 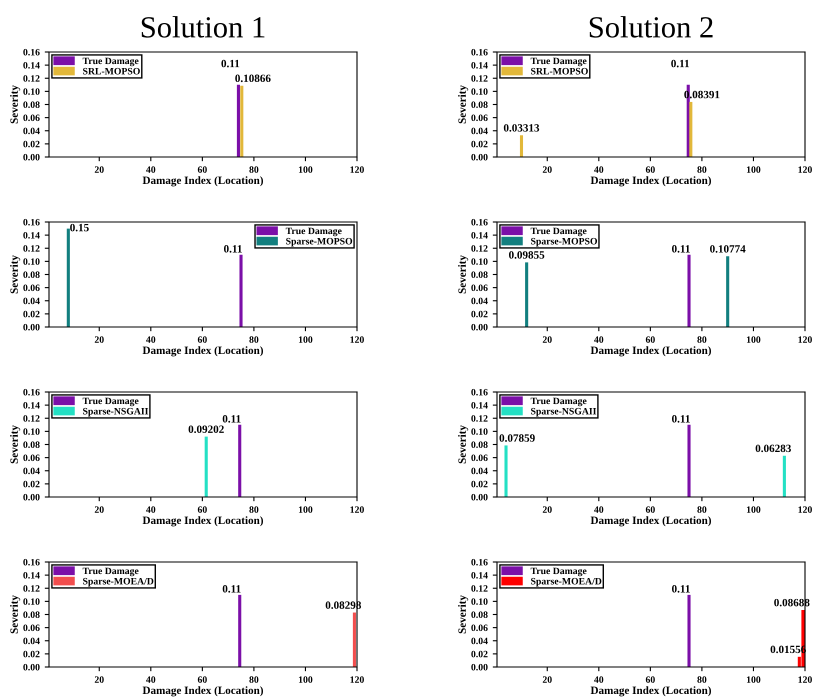 What do you see at coordinates (206, 429) in the screenshot?
I see `data-label: 0.09202` at bounding box center [206, 429].